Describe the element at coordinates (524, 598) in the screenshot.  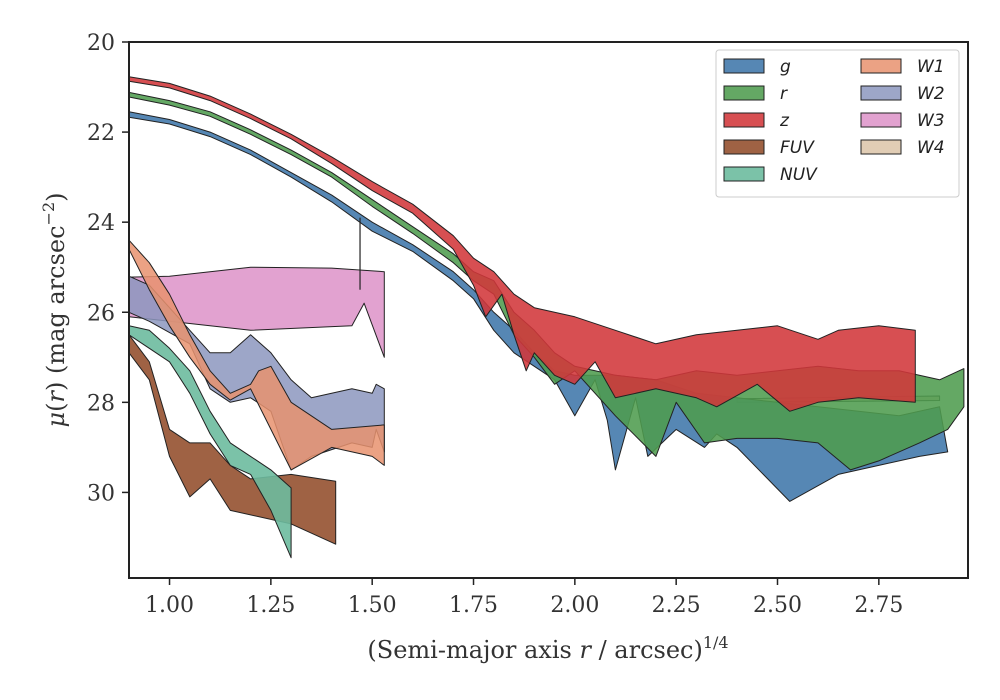
I see `x-axis: 1.00 1.25 1.50 1.75 2.00 2.25 2.50 2.75` at that location.